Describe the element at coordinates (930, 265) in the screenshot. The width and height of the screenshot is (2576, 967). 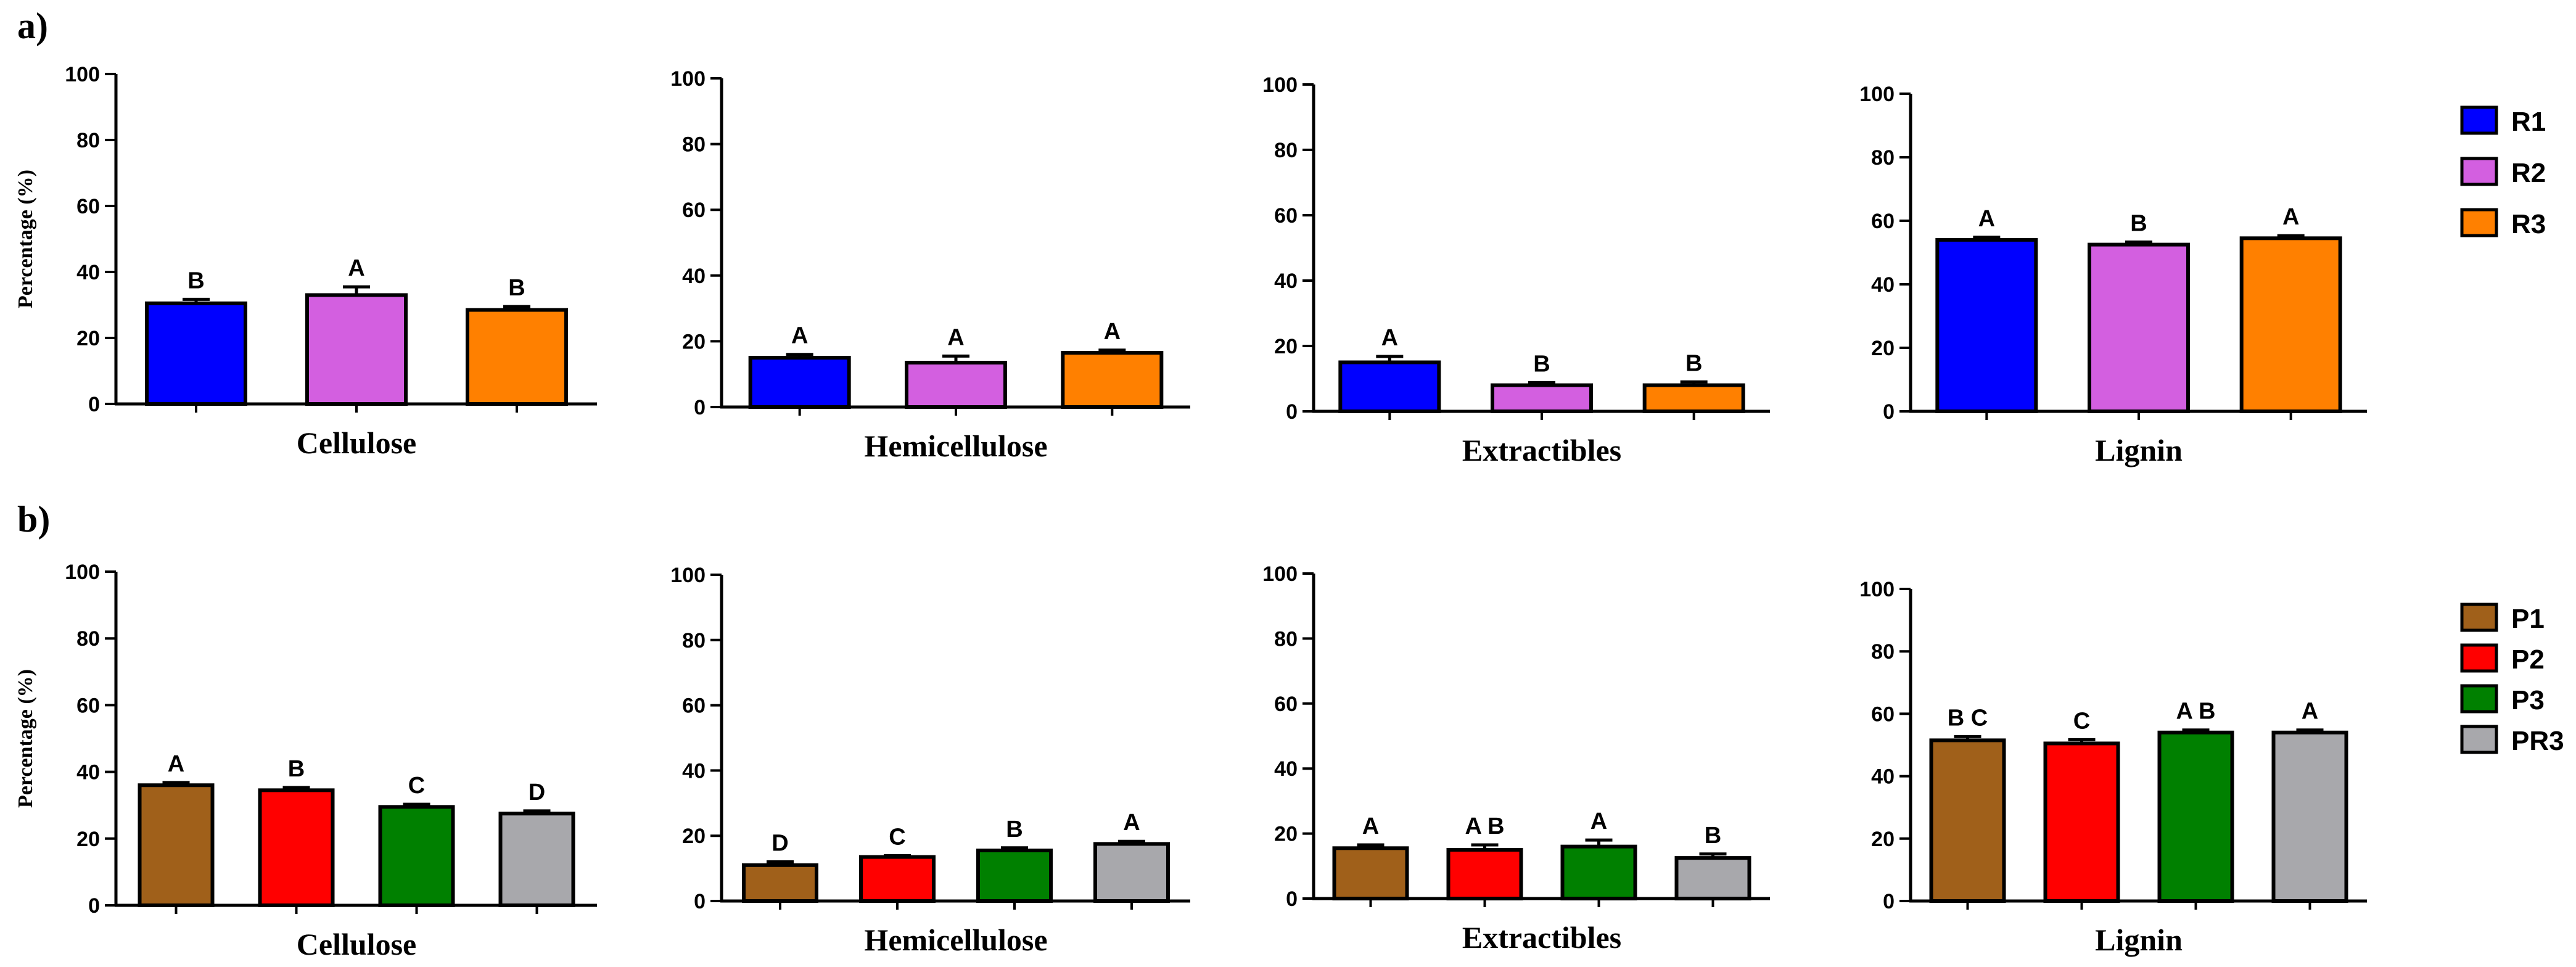
I see `chart-a-hemicellulose: 0 20 40 60 80 100 A A A Hemicellulose` at that location.